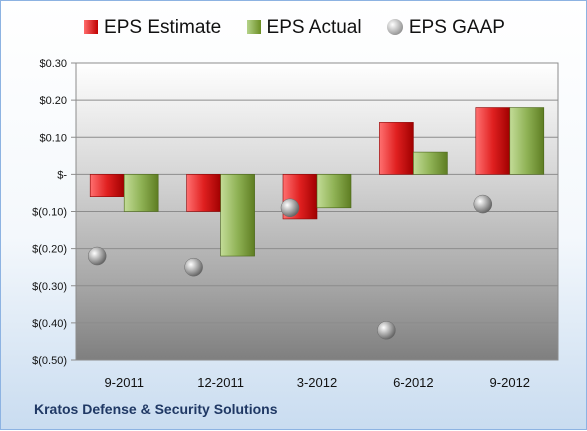  I want to click on legend: EPS Estimate EPS Actual EPS GAAP, so click(294, 28).